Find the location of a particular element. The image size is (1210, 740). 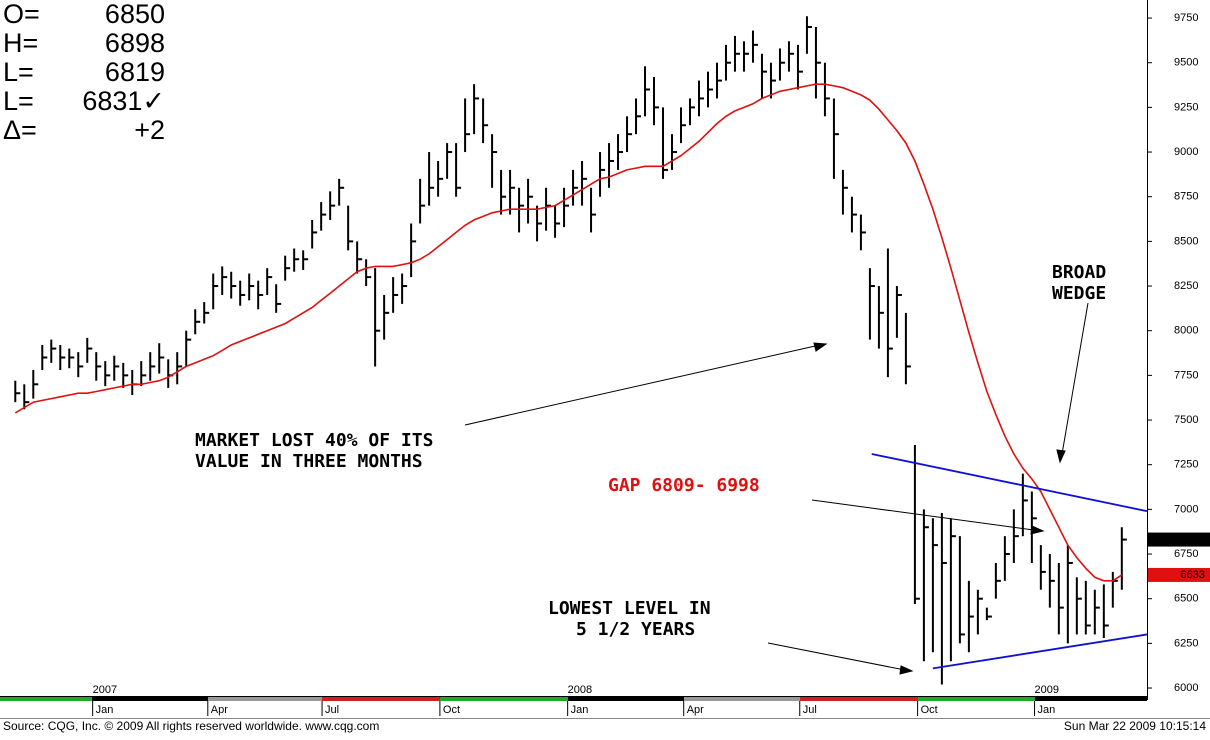

annotation: GAP 6809- 6998 is located at coordinates (684, 485).